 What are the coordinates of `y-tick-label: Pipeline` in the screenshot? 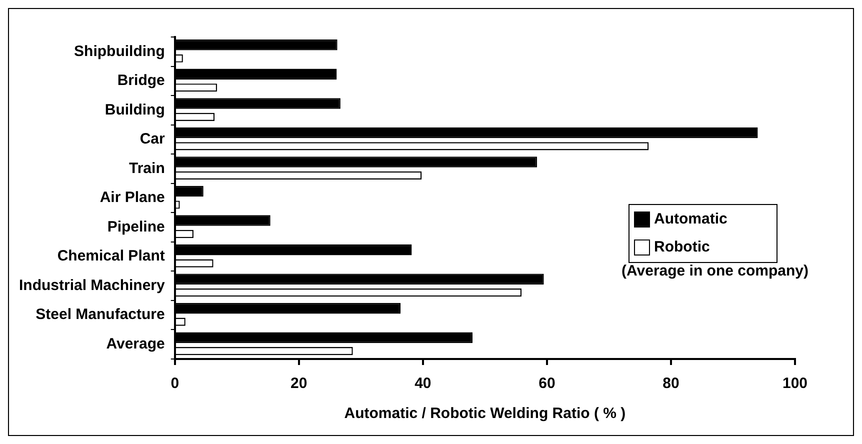 It's located at (136, 227).